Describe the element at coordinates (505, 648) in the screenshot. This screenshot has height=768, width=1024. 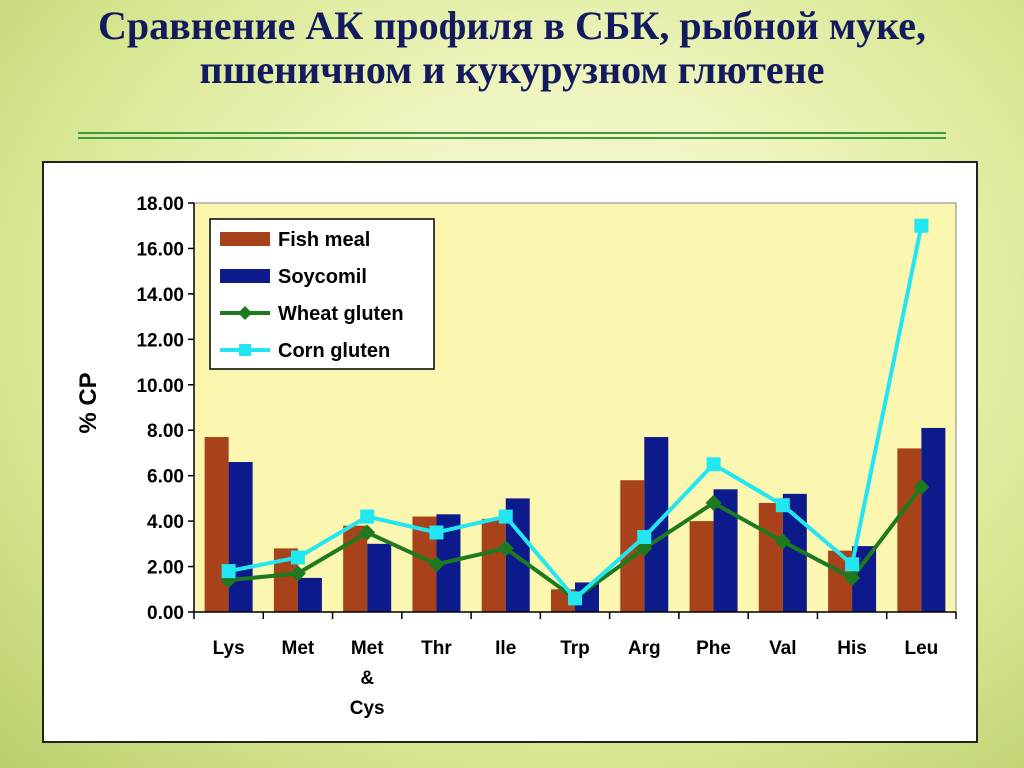
I see `x-tick-label: Ile` at that location.